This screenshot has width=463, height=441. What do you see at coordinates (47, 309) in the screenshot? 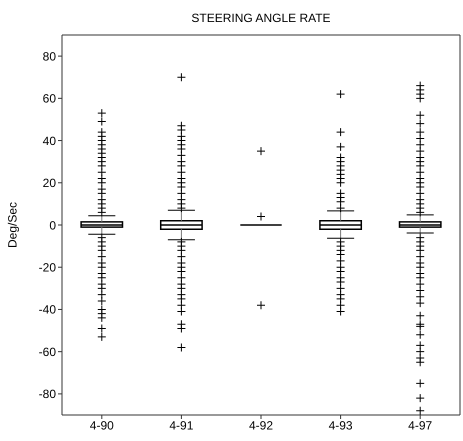
I see `y-tick-label: -40` at bounding box center [47, 309].